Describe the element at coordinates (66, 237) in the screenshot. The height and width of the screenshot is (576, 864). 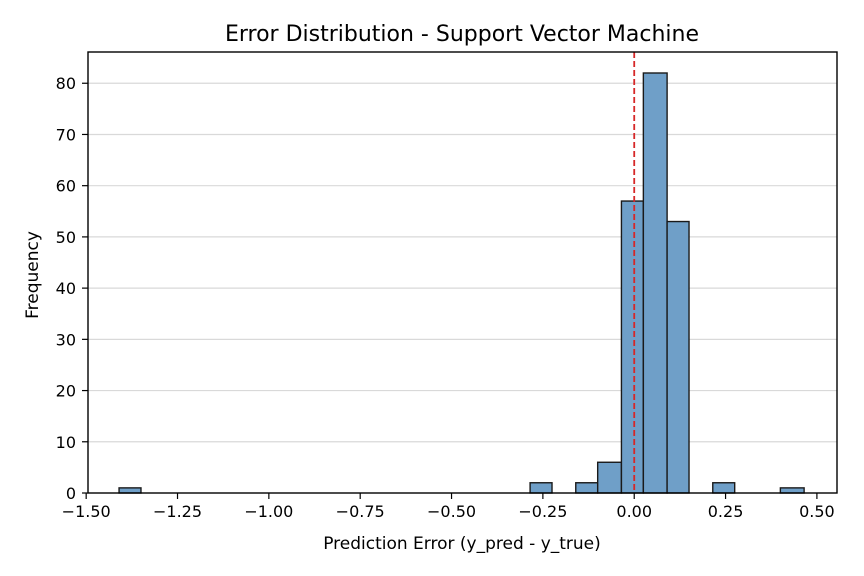
I see `y-tick-label-5: 50` at that location.